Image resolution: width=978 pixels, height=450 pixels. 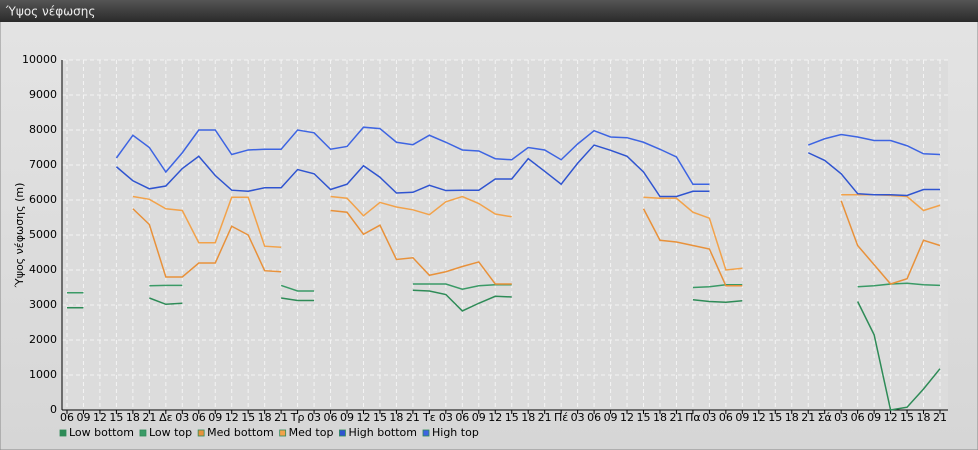 What do you see at coordinates (170, 432) in the screenshot?
I see `legend-label: Low top` at bounding box center [170, 432].